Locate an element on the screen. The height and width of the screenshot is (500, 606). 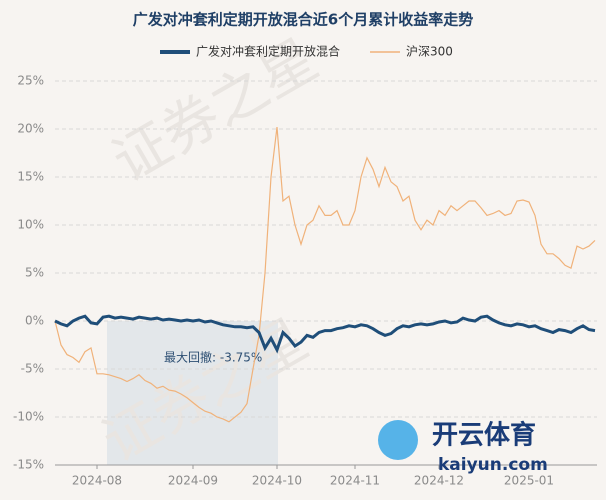
x-tick-label: 2024-11 is located at coordinates (355, 481).